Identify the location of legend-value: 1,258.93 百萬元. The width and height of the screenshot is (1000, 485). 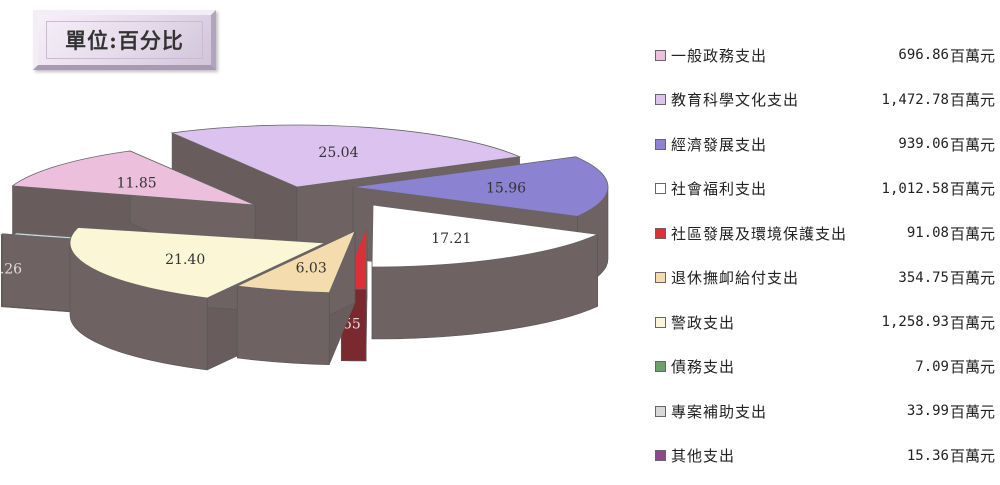
(938, 322).